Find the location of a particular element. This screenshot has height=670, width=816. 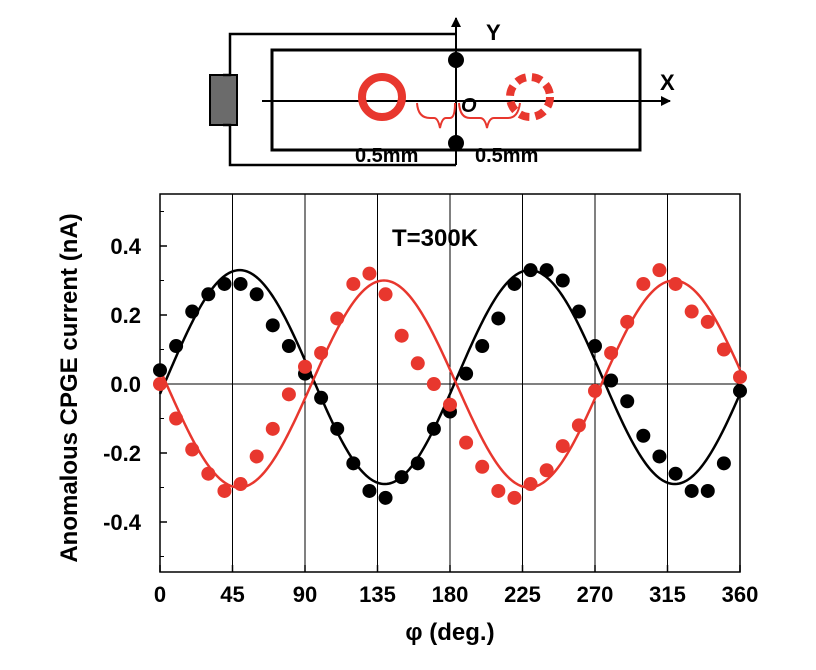

laser-spot-dashed is located at coordinates (530, 97).